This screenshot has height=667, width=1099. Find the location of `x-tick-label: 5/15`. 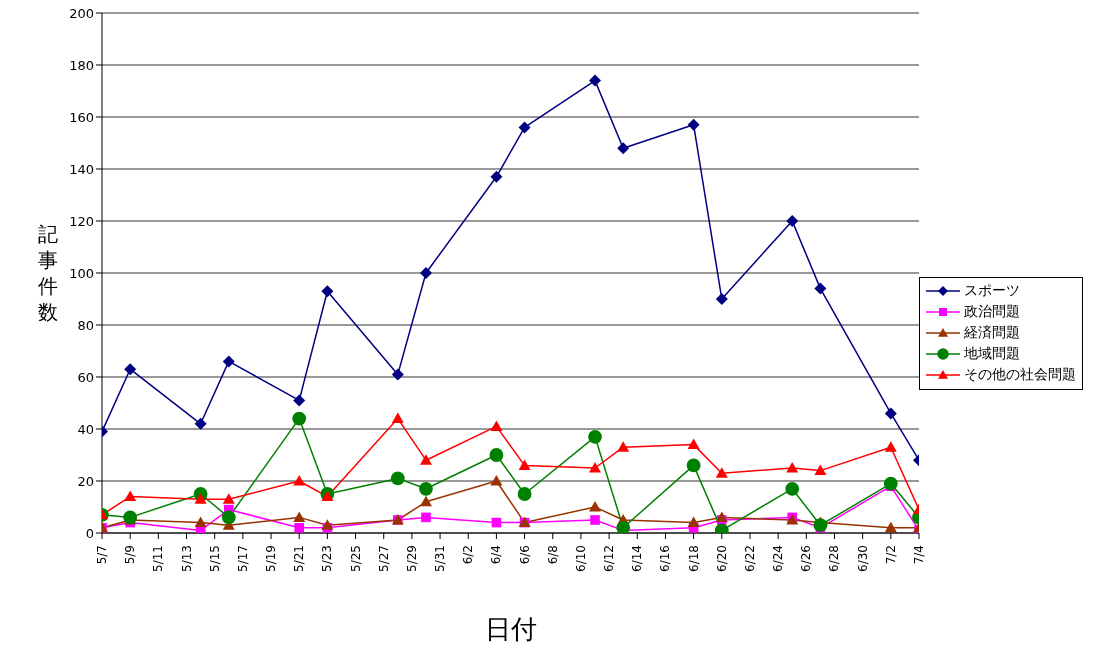

x-tick-label: 5/15 is located at coordinates (214, 558).